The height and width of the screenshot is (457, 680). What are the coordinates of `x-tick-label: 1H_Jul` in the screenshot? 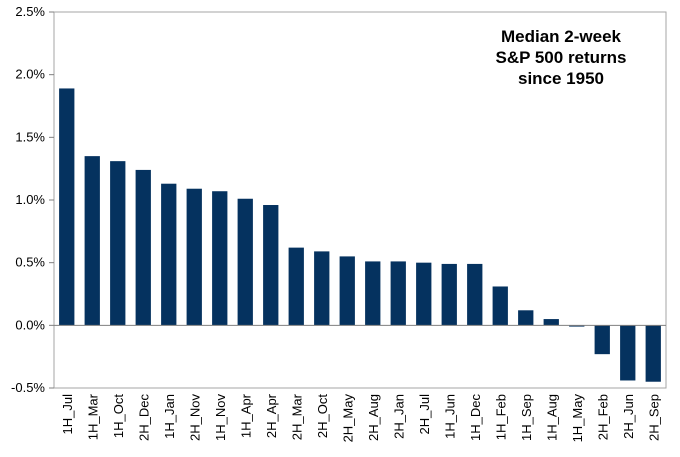 It's located at (67, 414).